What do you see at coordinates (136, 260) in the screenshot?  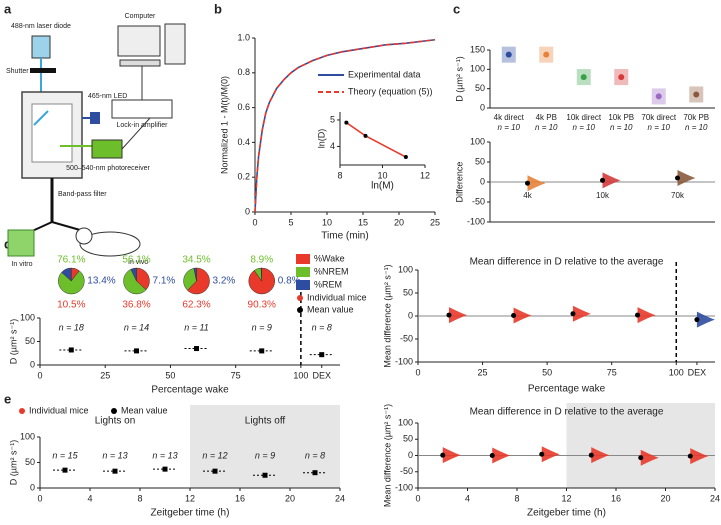 I see `pie-label: 56.1%` at bounding box center [136, 260].